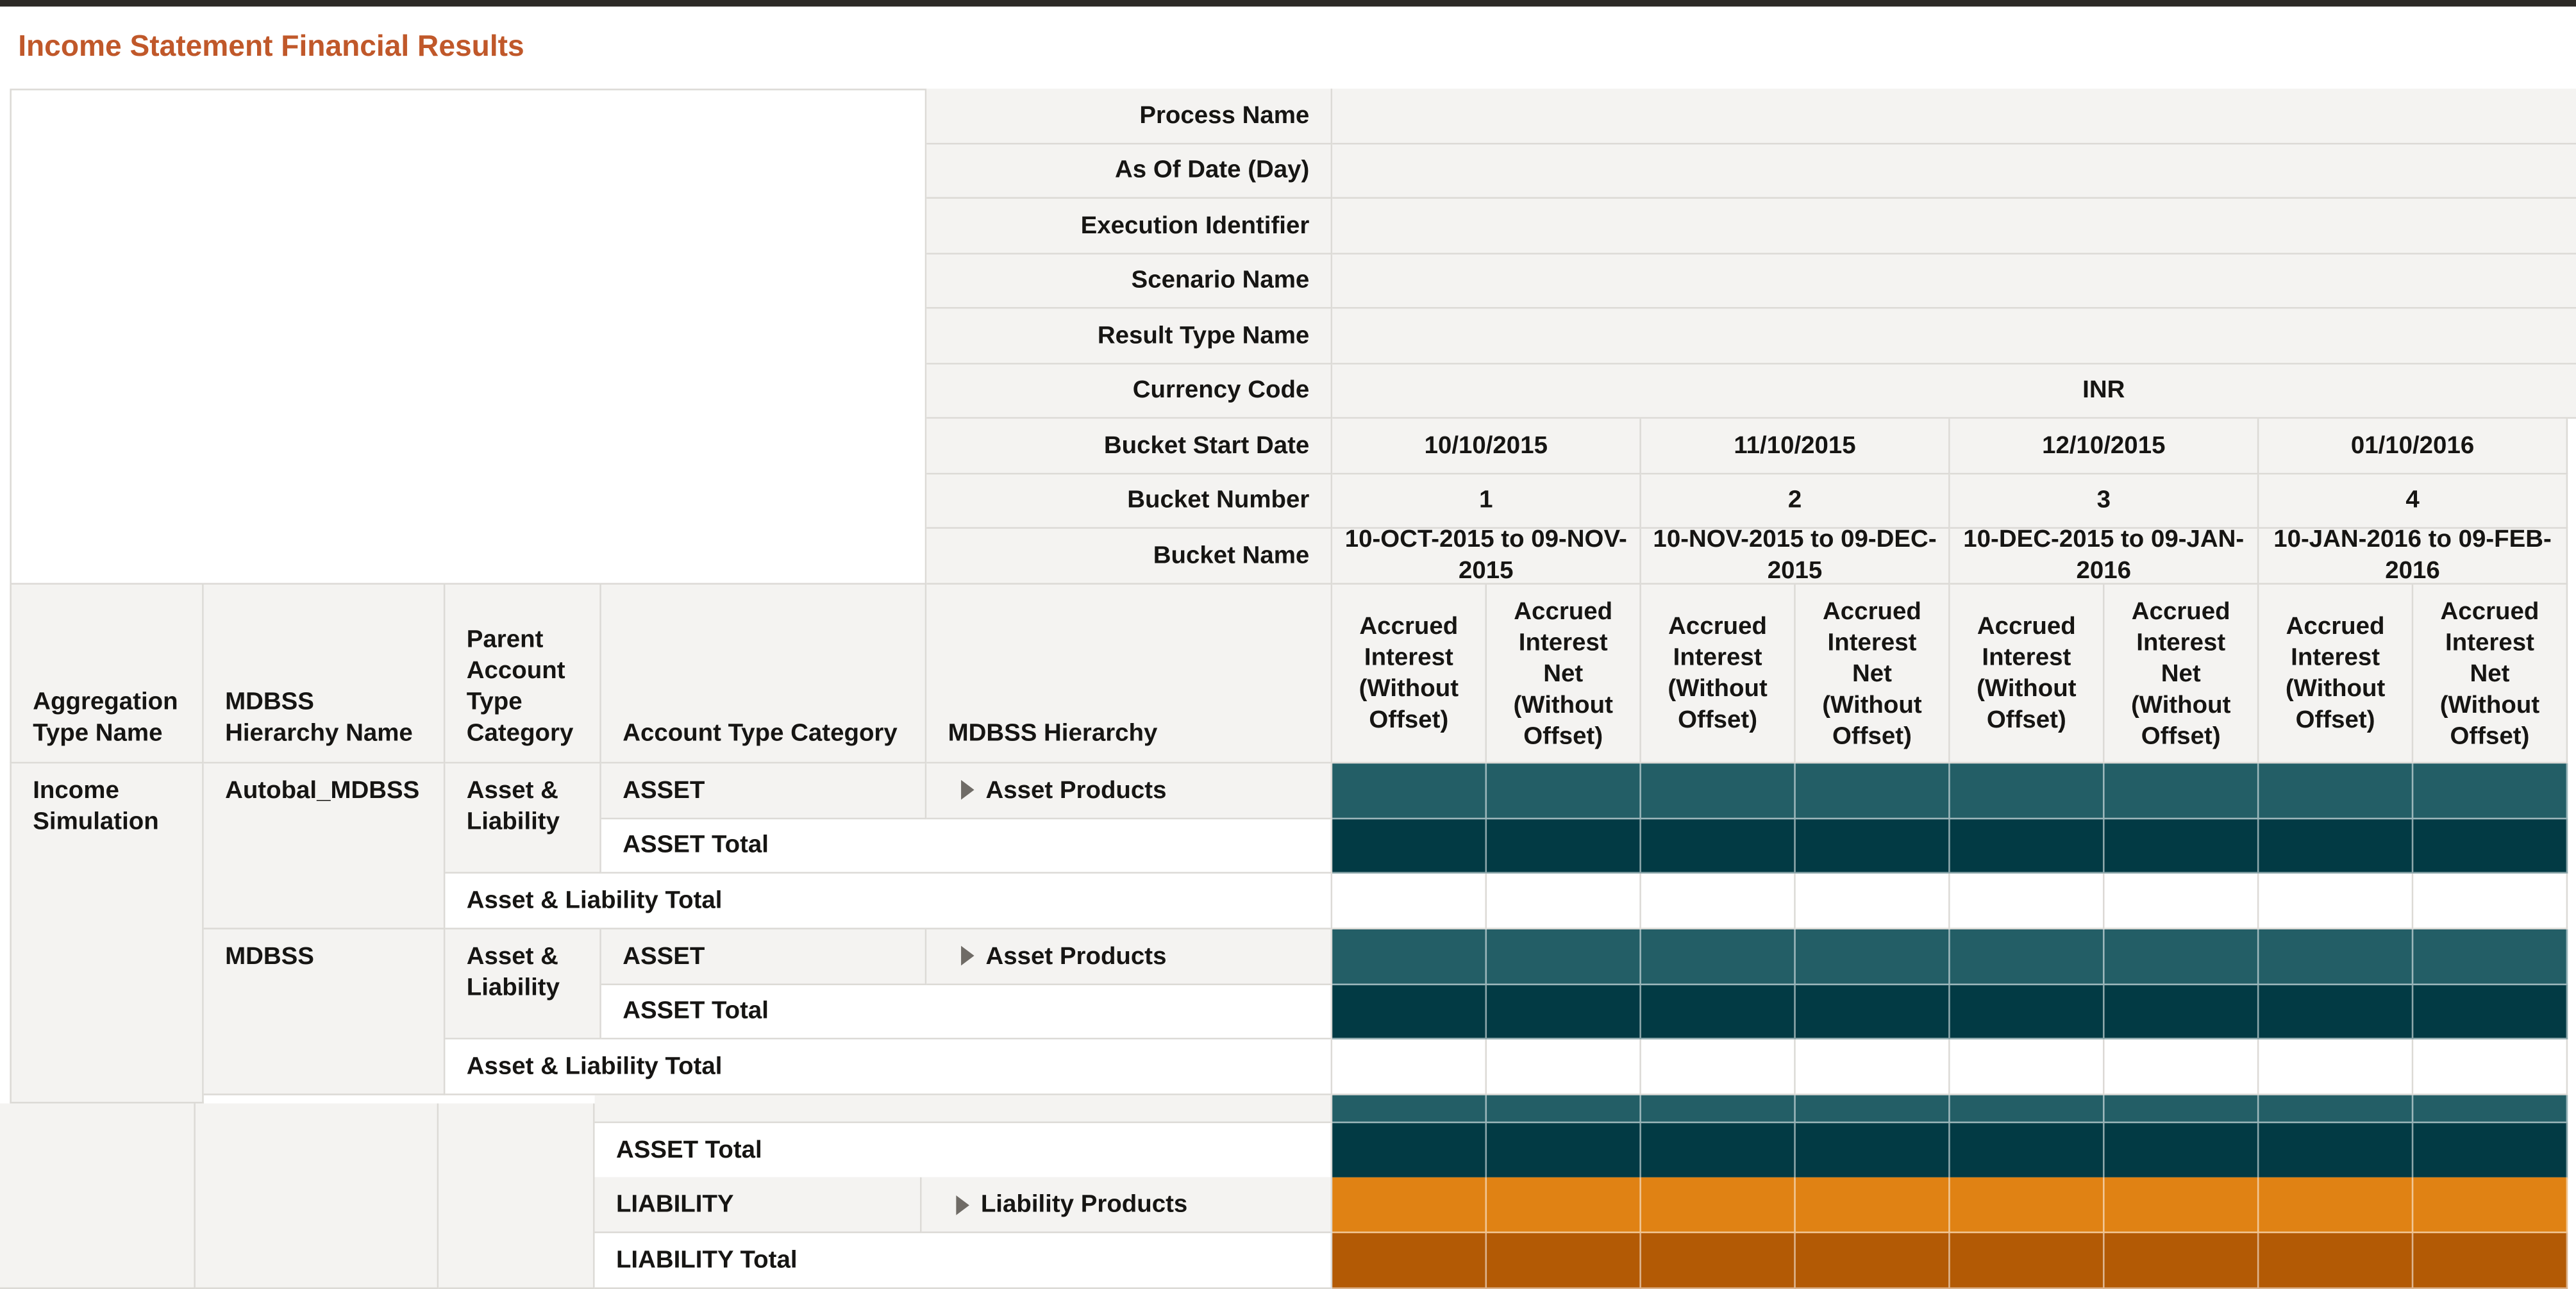  What do you see at coordinates (1129, 281) in the screenshot?
I see `parameter-label: Scenario Name` at bounding box center [1129, 281].